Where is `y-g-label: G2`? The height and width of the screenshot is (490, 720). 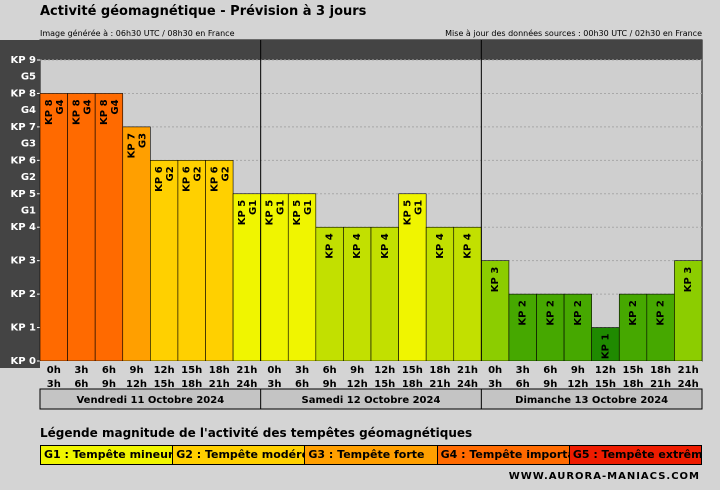
y-g-label: G2 is located at coordinates (28, 177).